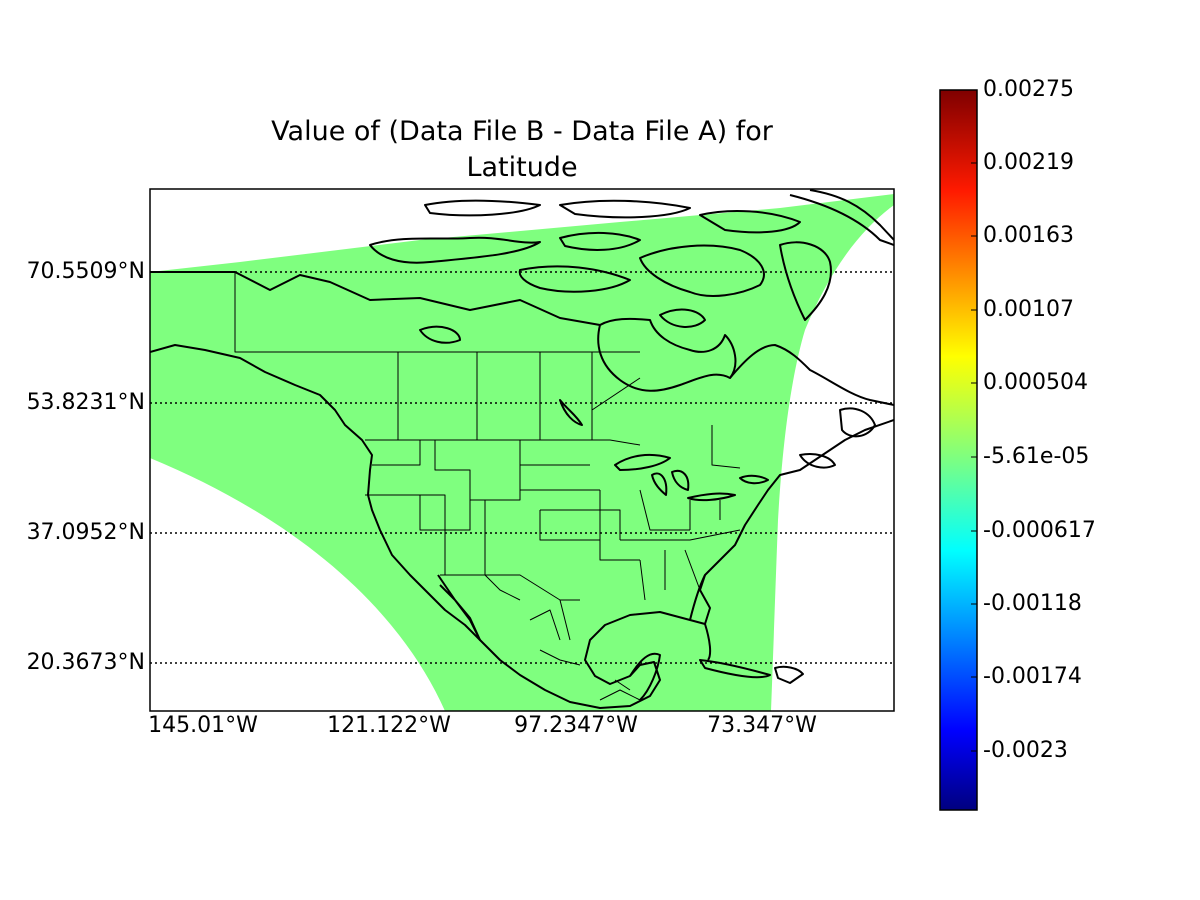 This screenshot has height=900, width=1200. Describe the element at coordinates (1039, 530) in the screenshot. I see `colorbar-tick-label: -0.000617` at that location.